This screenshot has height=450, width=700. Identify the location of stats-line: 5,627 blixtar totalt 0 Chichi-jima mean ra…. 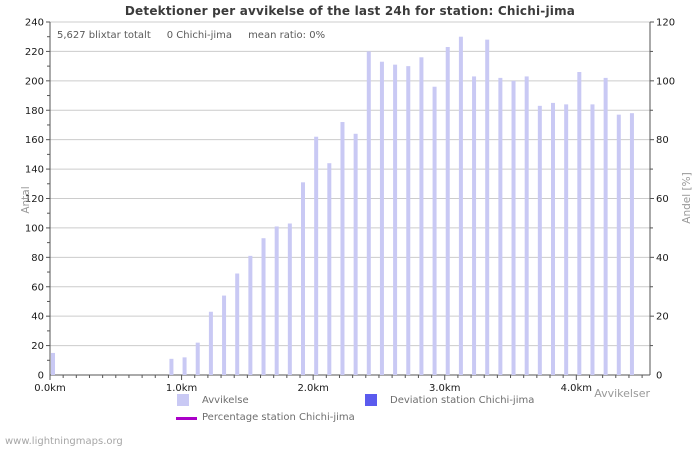
(199, 35).